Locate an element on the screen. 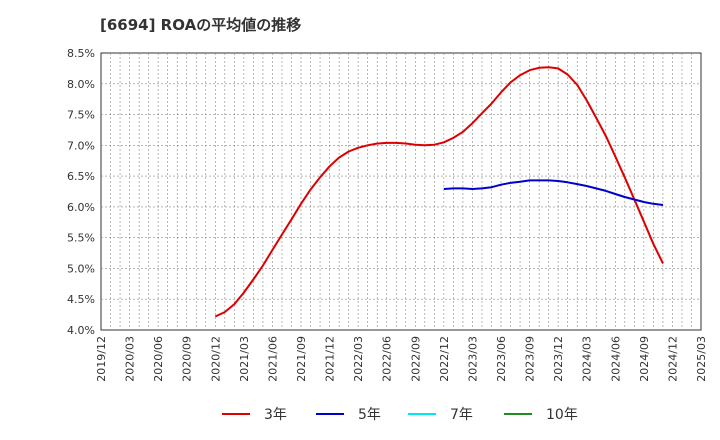 The height and width of the screenshot is (440, 720). x-tick-label: 2024/12 is located at coordinates (672, 359).